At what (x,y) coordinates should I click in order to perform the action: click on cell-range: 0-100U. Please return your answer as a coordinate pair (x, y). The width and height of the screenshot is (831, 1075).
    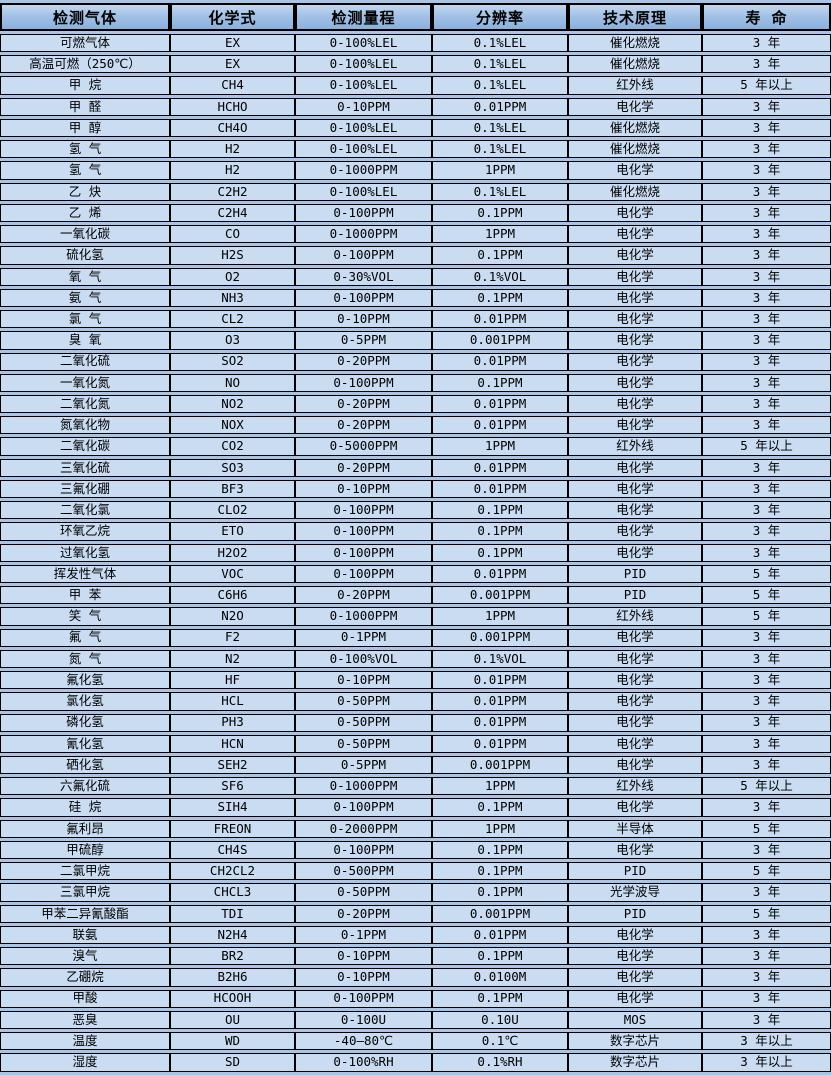
    Looking at the image, I should click on (363, 1020).